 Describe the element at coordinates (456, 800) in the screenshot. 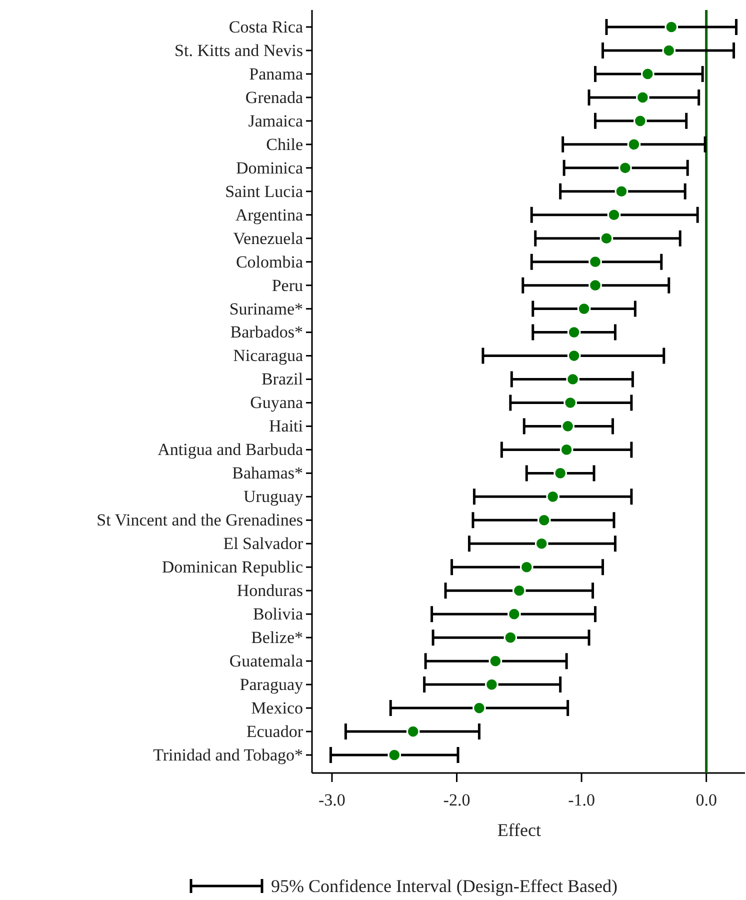

I see `x-tick-label: -2.0` at that location.